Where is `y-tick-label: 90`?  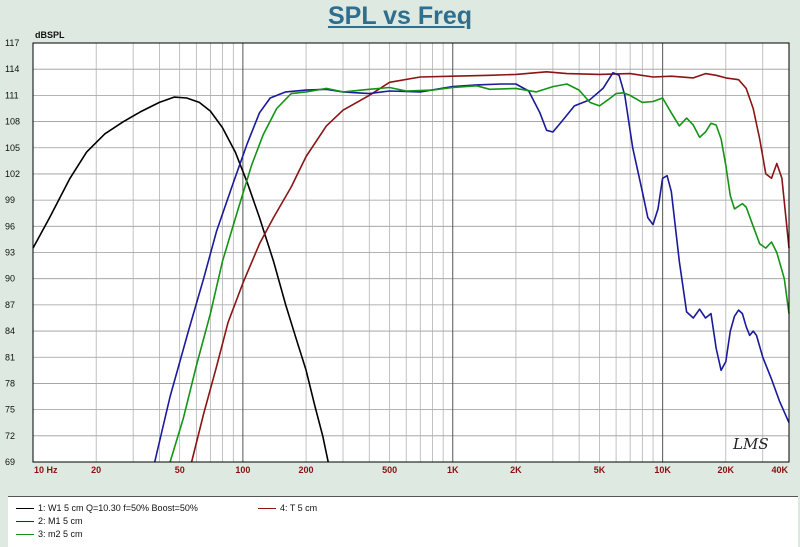
y-tick-label: 90 is located at coordinates (10, 279).